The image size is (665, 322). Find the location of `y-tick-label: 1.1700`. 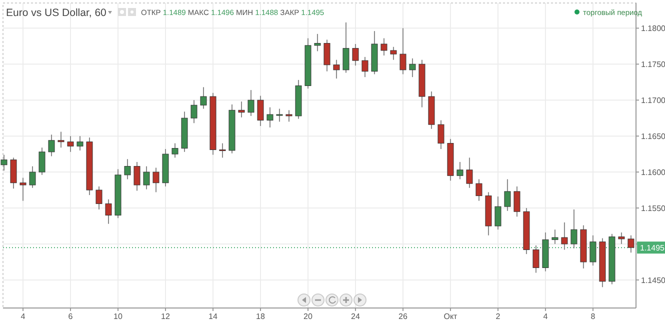

y-tick-label: 1.1700 is located at coordinates (653, 101).